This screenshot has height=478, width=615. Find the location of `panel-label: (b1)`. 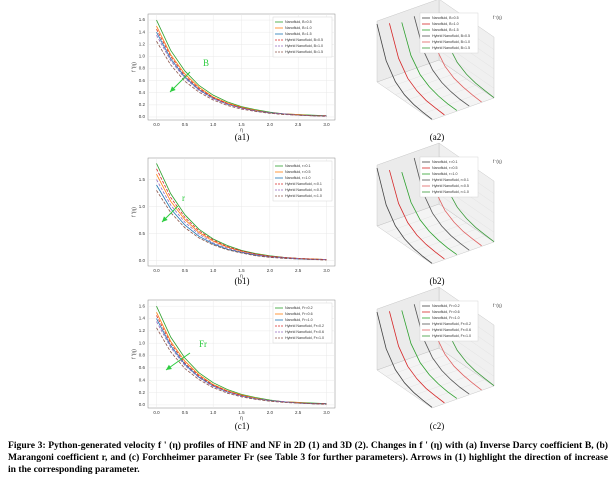

panel-label: (b1) is located at coordinates (242, 281).